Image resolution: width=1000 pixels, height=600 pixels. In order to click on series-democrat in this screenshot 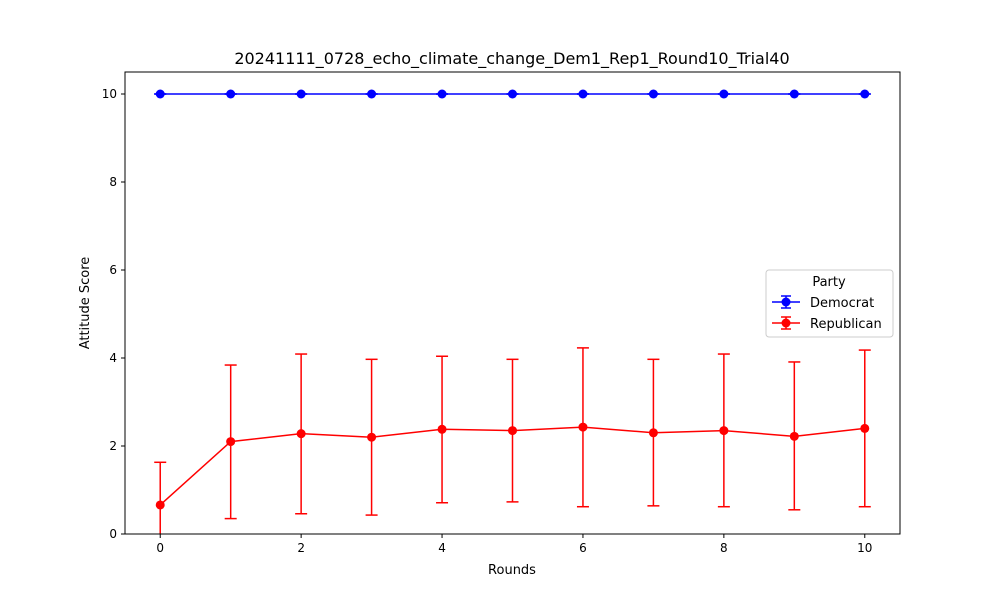, I will do `click(512, 94)`.